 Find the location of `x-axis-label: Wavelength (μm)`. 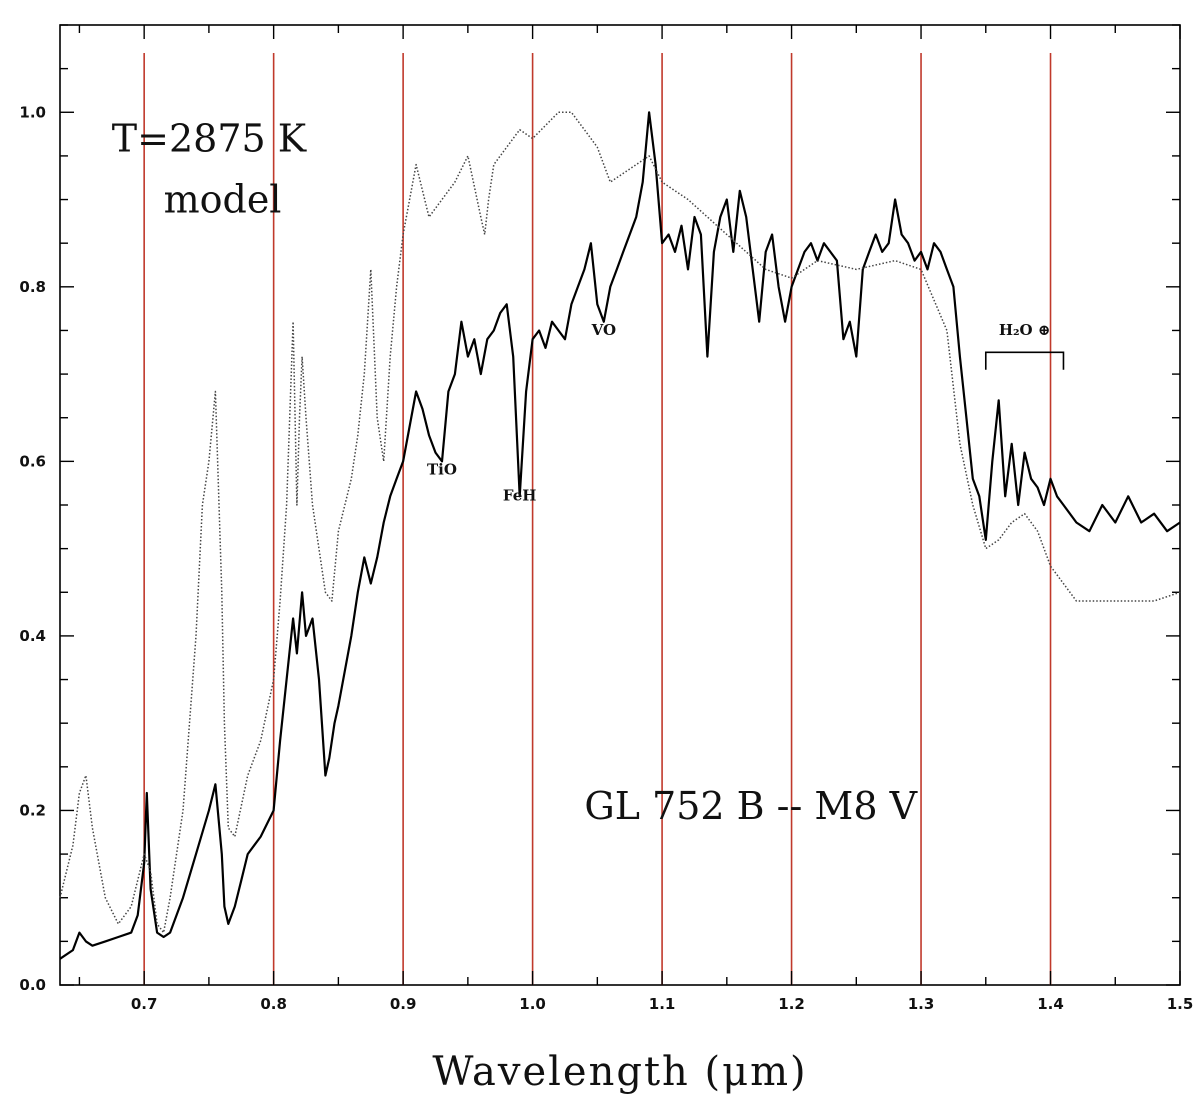

x-axis-label: Wavelength (μm) is located at coordinates (619, 1072).